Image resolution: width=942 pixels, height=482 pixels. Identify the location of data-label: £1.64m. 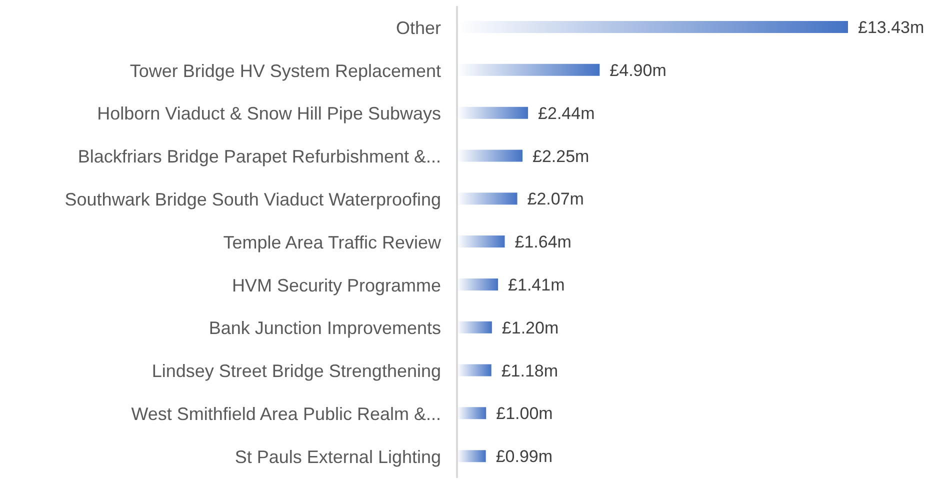
(543, 242).